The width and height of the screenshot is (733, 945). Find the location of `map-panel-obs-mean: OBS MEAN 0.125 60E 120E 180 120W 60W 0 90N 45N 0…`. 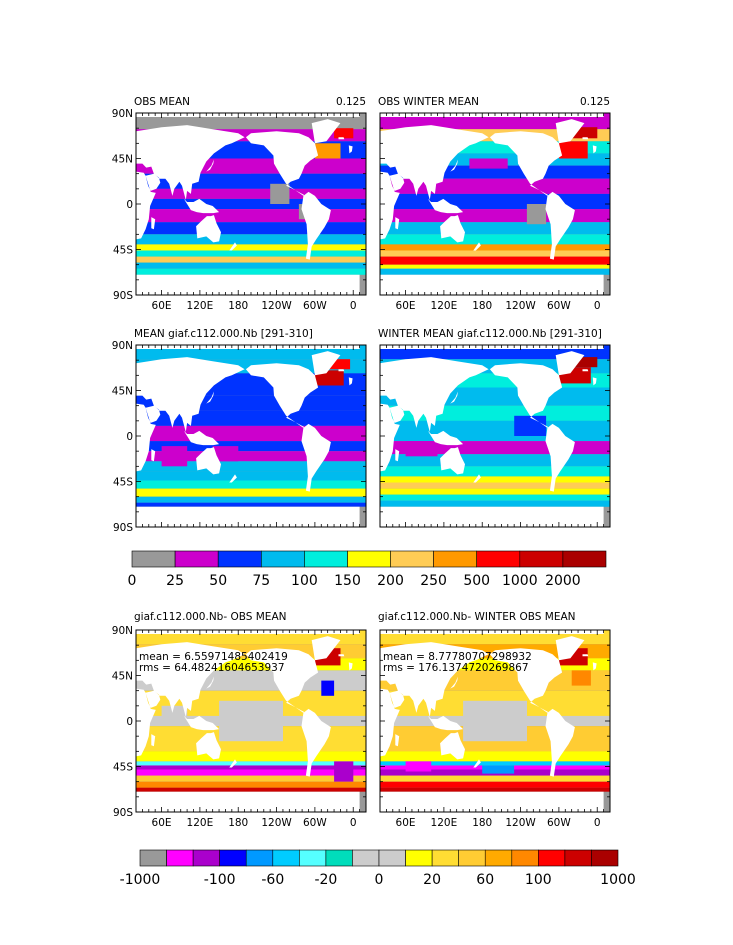

map-panel-obs-mean: OBS MEAN 0.125 60E 120E 180 120W 60W 0 90N 45N 0… is located at coordinates (239, 204).